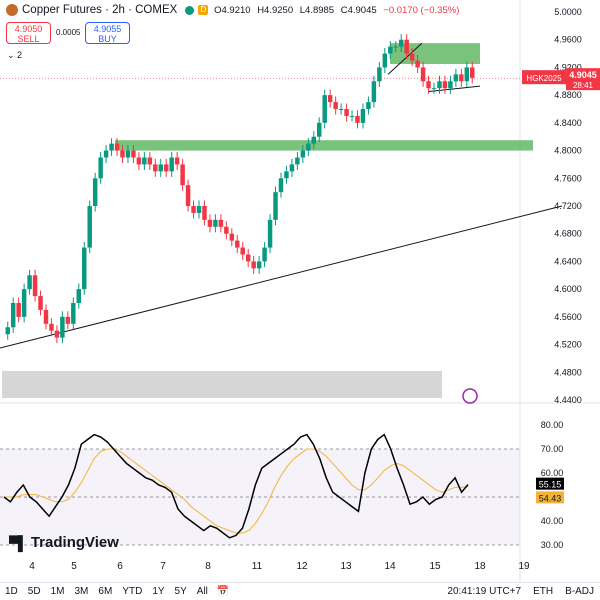 The image size is (600, 600). I want to click on channel-lower-line, so click(454, 89).